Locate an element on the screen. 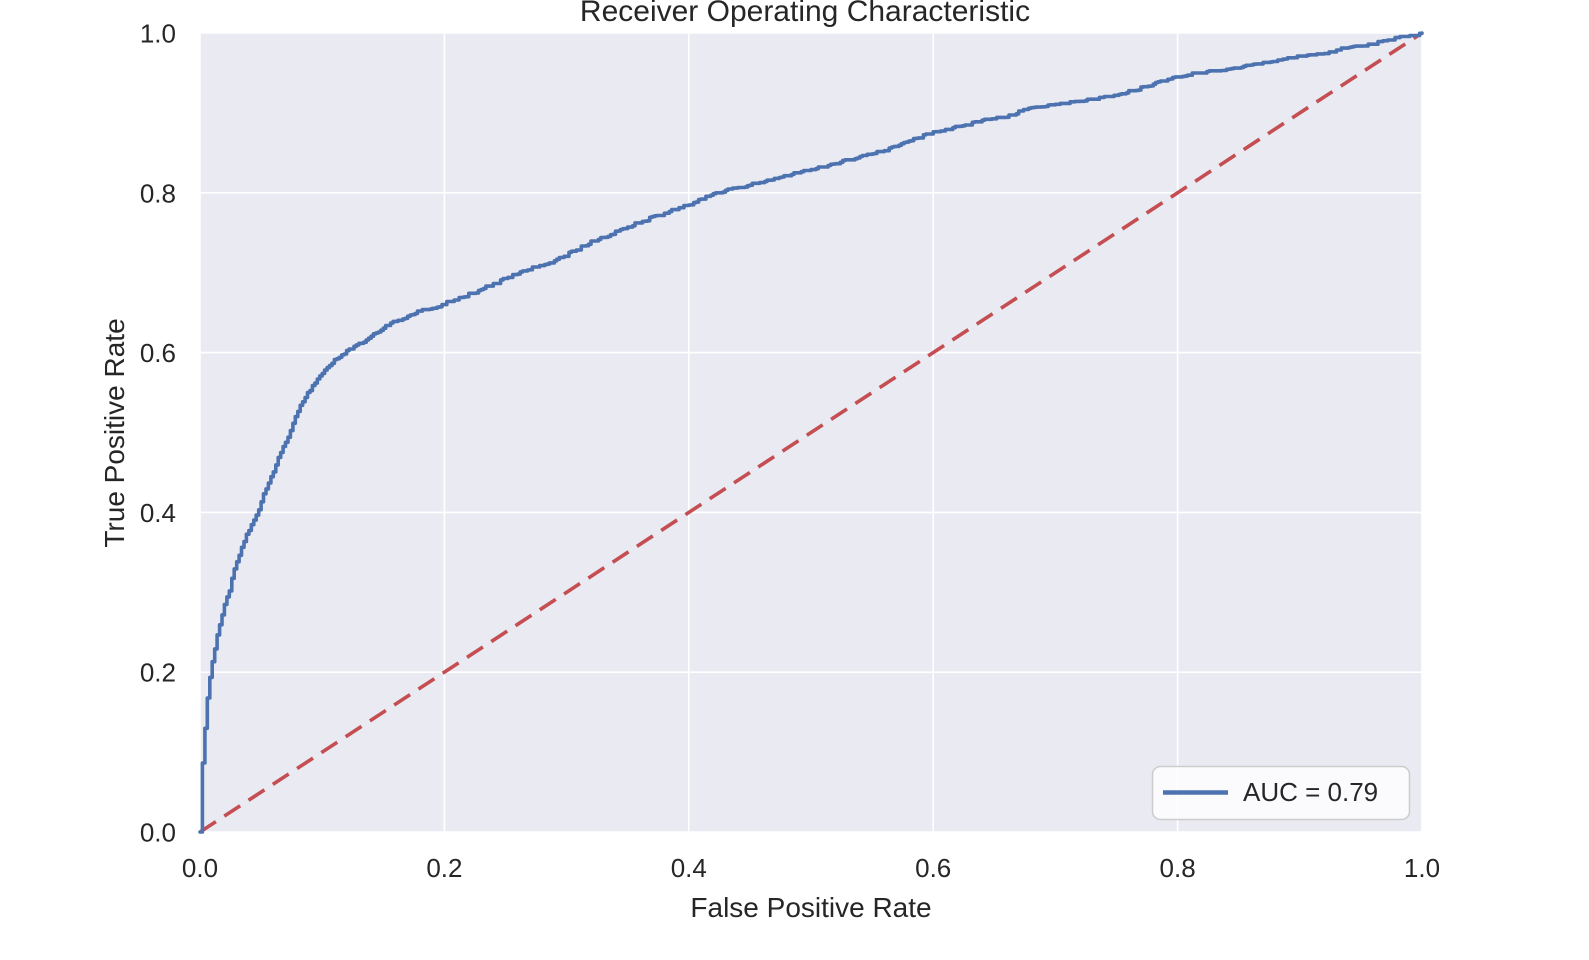  x-tick-label: 0.6 is located at coordinates (933, 868).